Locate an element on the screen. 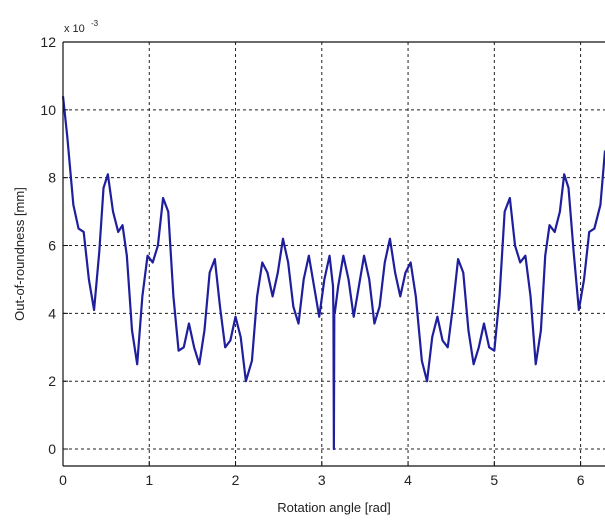 This screenshot has height=520, width=605. x-tick-label-2: 2 is located at coordinates (236, 480).